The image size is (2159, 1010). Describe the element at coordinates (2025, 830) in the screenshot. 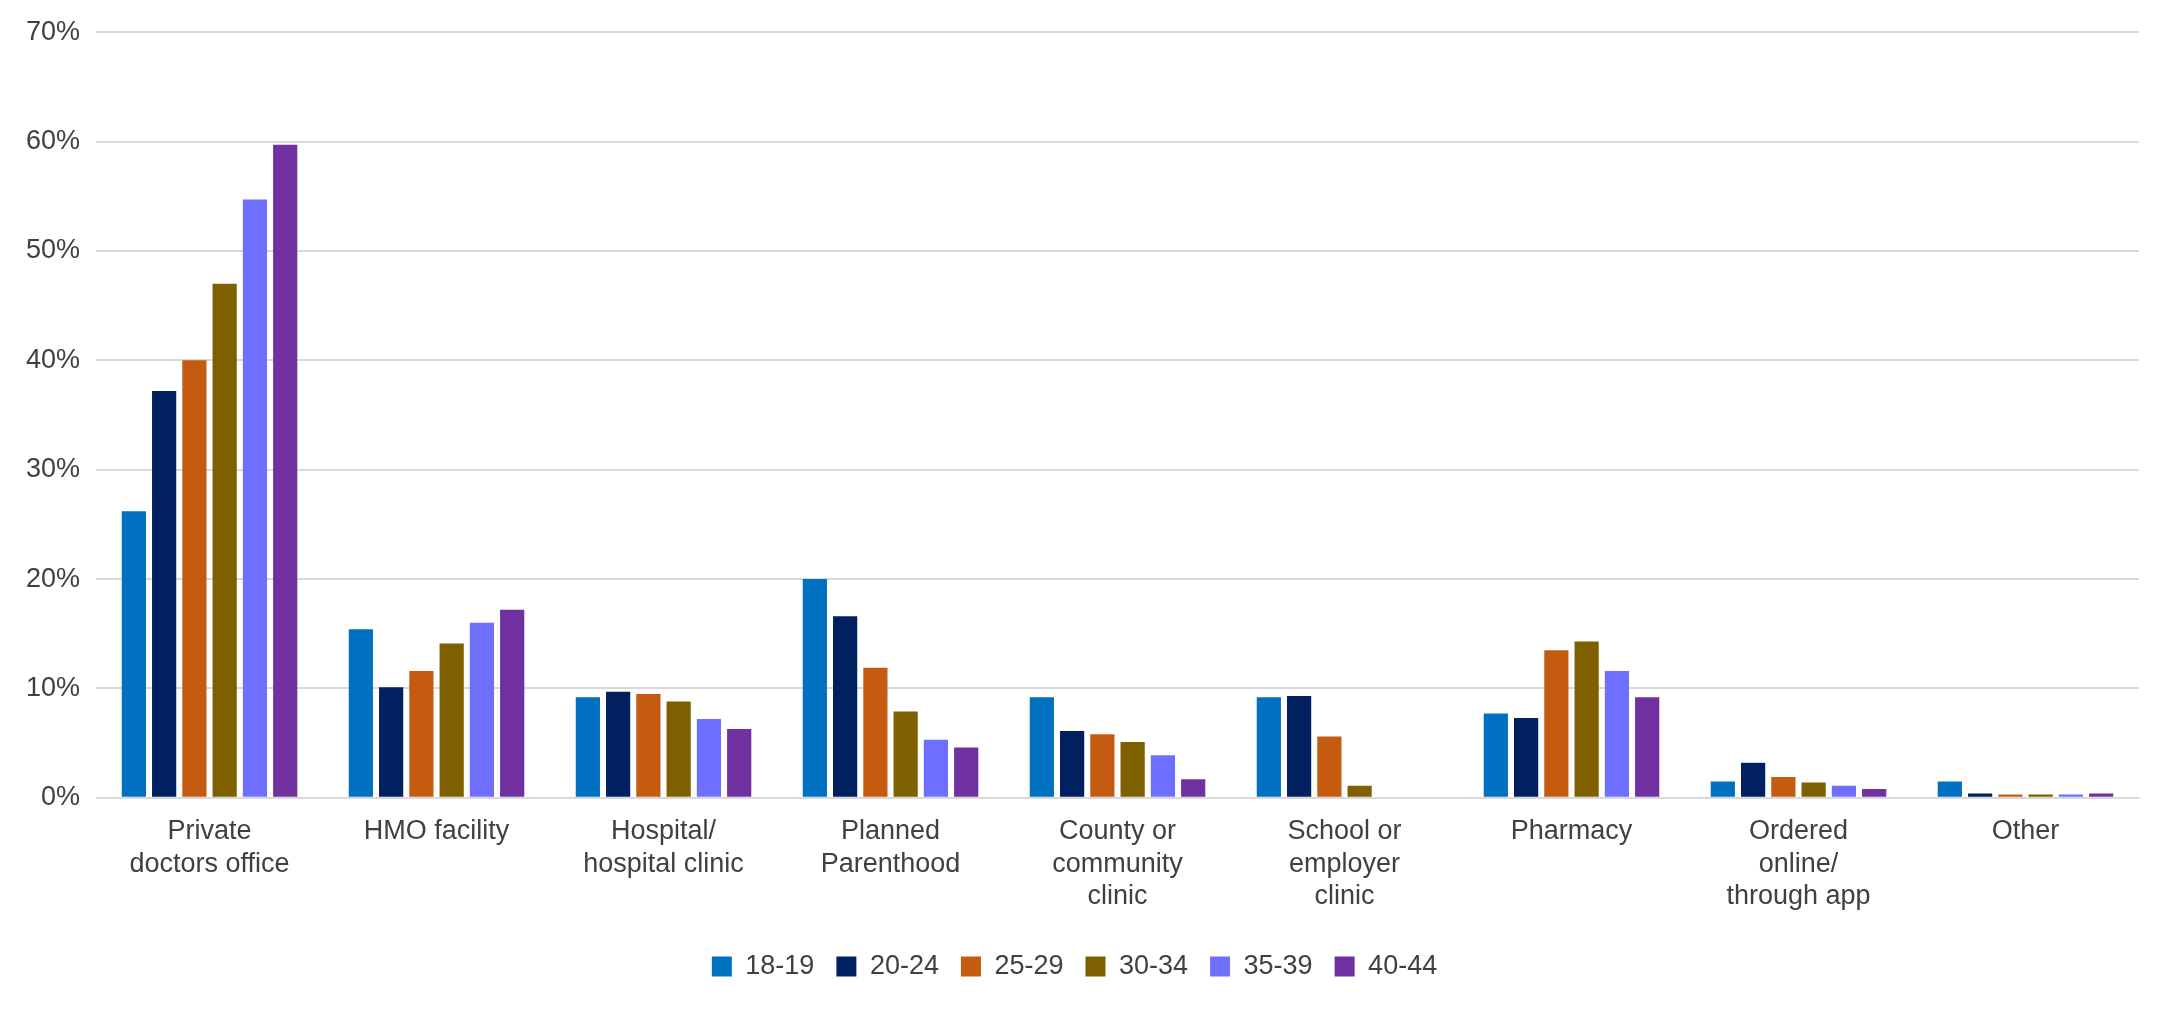

I see `x-tick-label: Other` at that location.